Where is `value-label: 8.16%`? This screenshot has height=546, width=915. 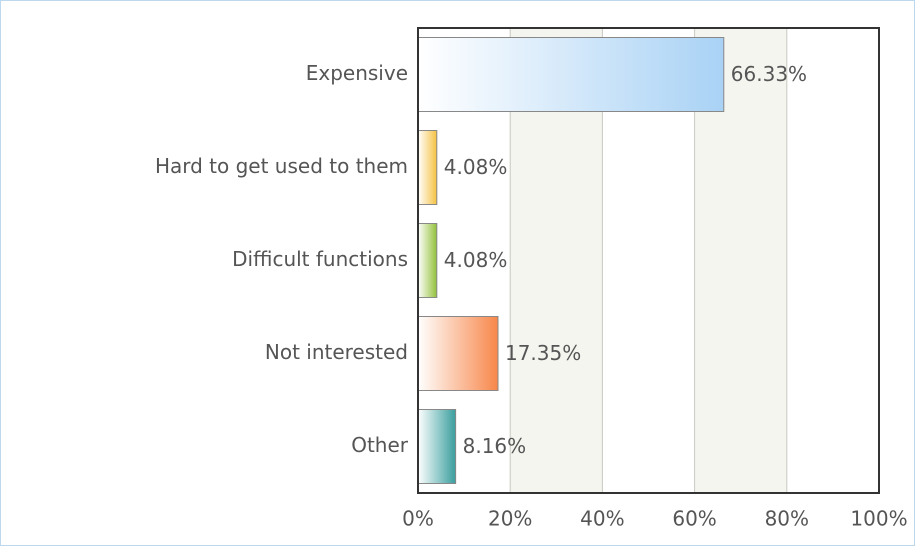 value-label: 8.16% is located at coordinates (495, 446).